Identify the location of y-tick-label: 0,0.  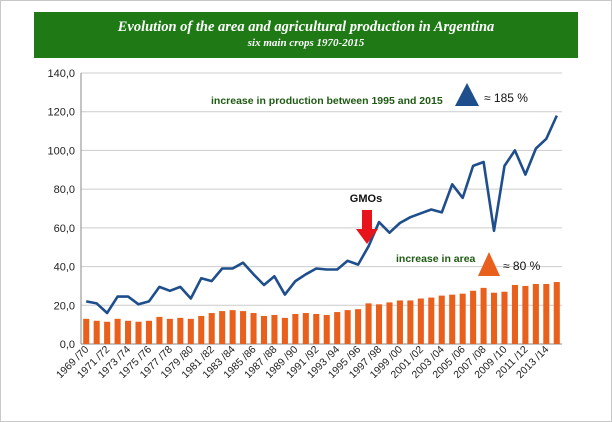
(67, 345).